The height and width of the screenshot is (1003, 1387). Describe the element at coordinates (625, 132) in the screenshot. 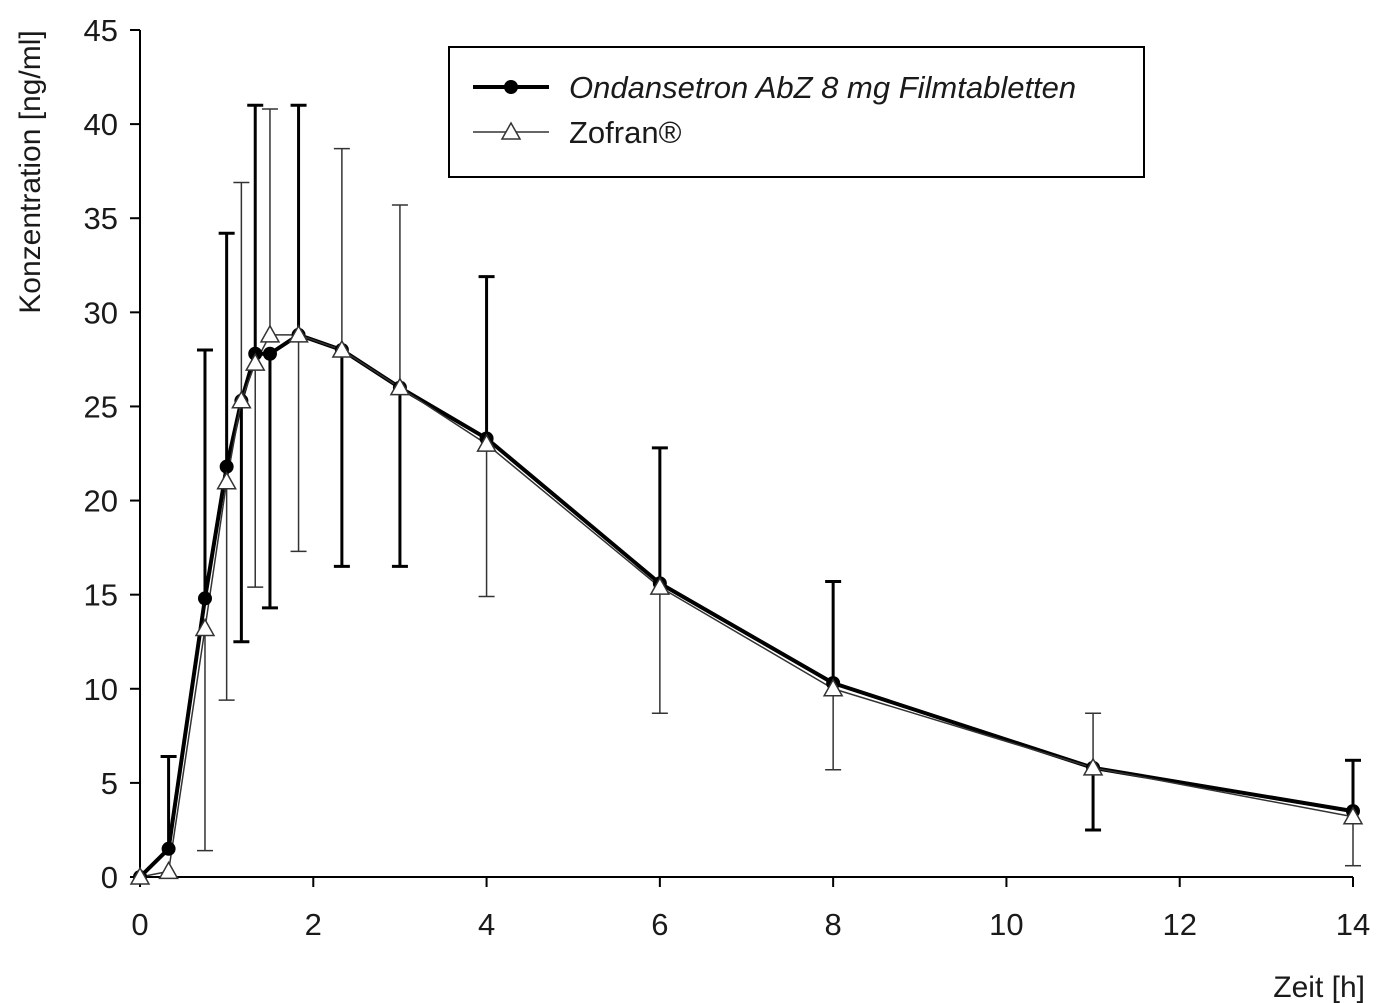

I see `legend-label-zofran: Zofran®` at that location.